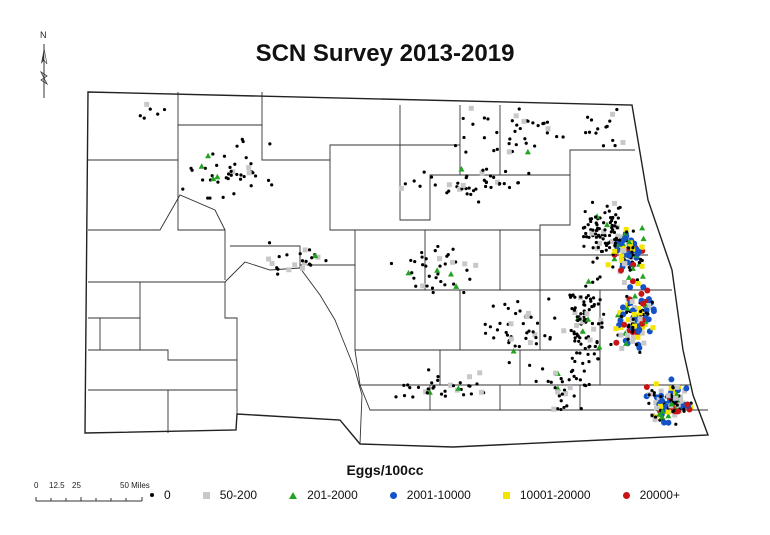 This screenshot has width=770, height=535. Describe the element at coordinates (546, 495) in the screenshot. I see `legend-item-10001-20000: 10001-20000` at that location.